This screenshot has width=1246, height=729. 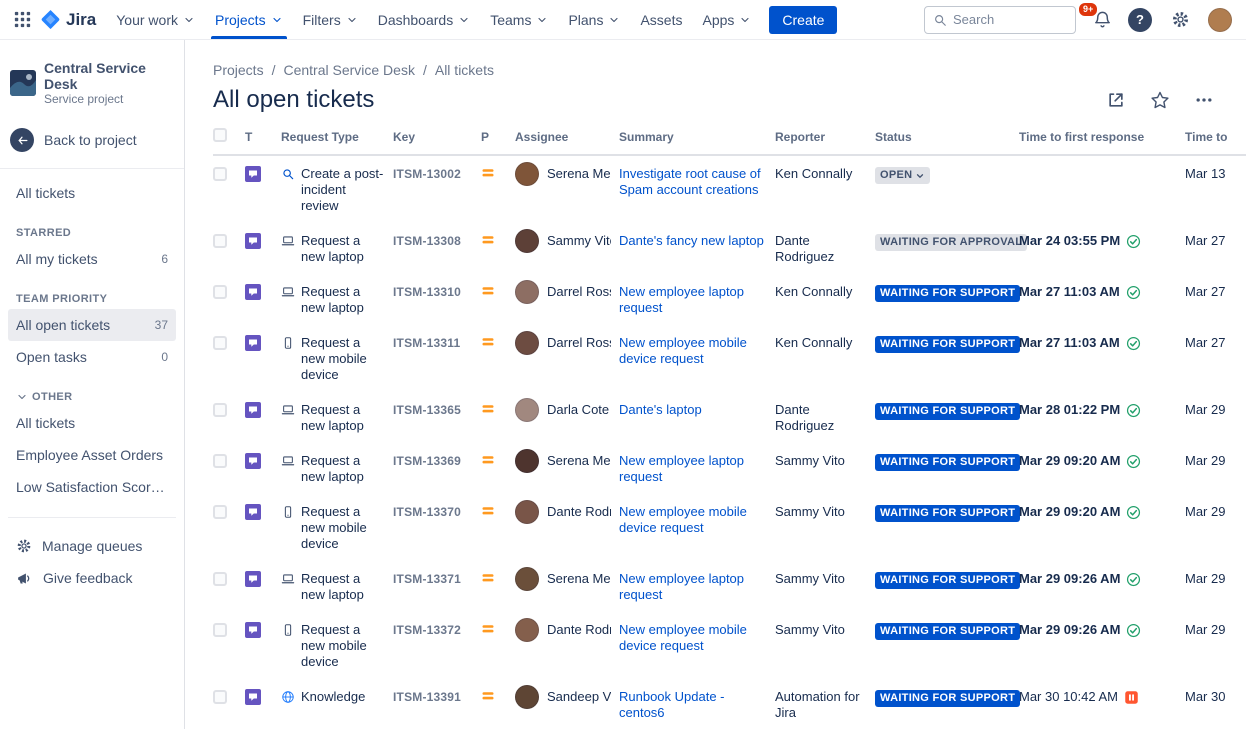 What do you see at coordinates (330, 19) in the screenshot?
I see `nav-item-filters: Filters` at bounding box center [330, 19].